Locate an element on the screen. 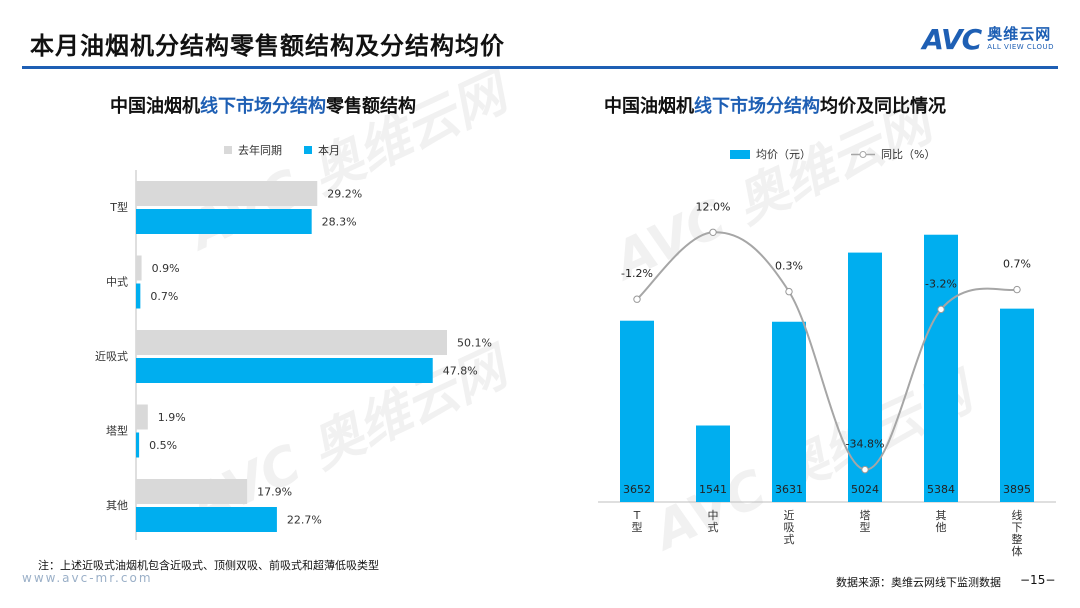  price-data-label: 3652 is located at coordinates (637, 489).